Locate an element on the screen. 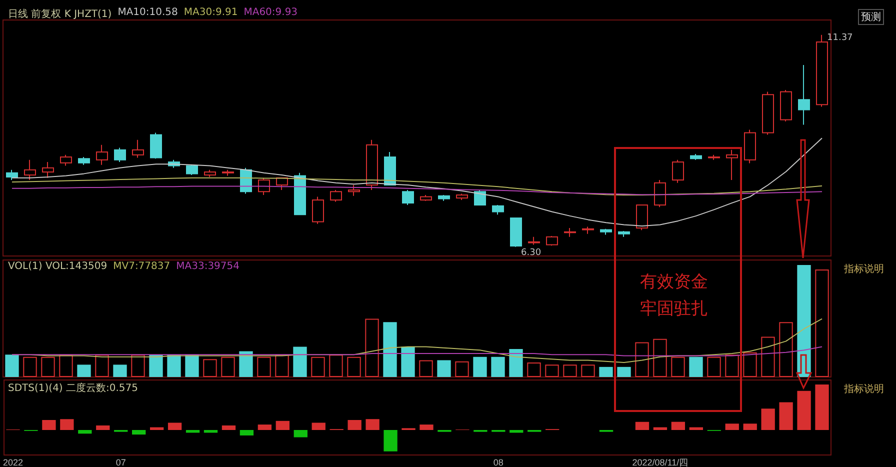 This screenshot has width=896, height=467. annotation: MA33:39754 is located at coordinates (208, 266).